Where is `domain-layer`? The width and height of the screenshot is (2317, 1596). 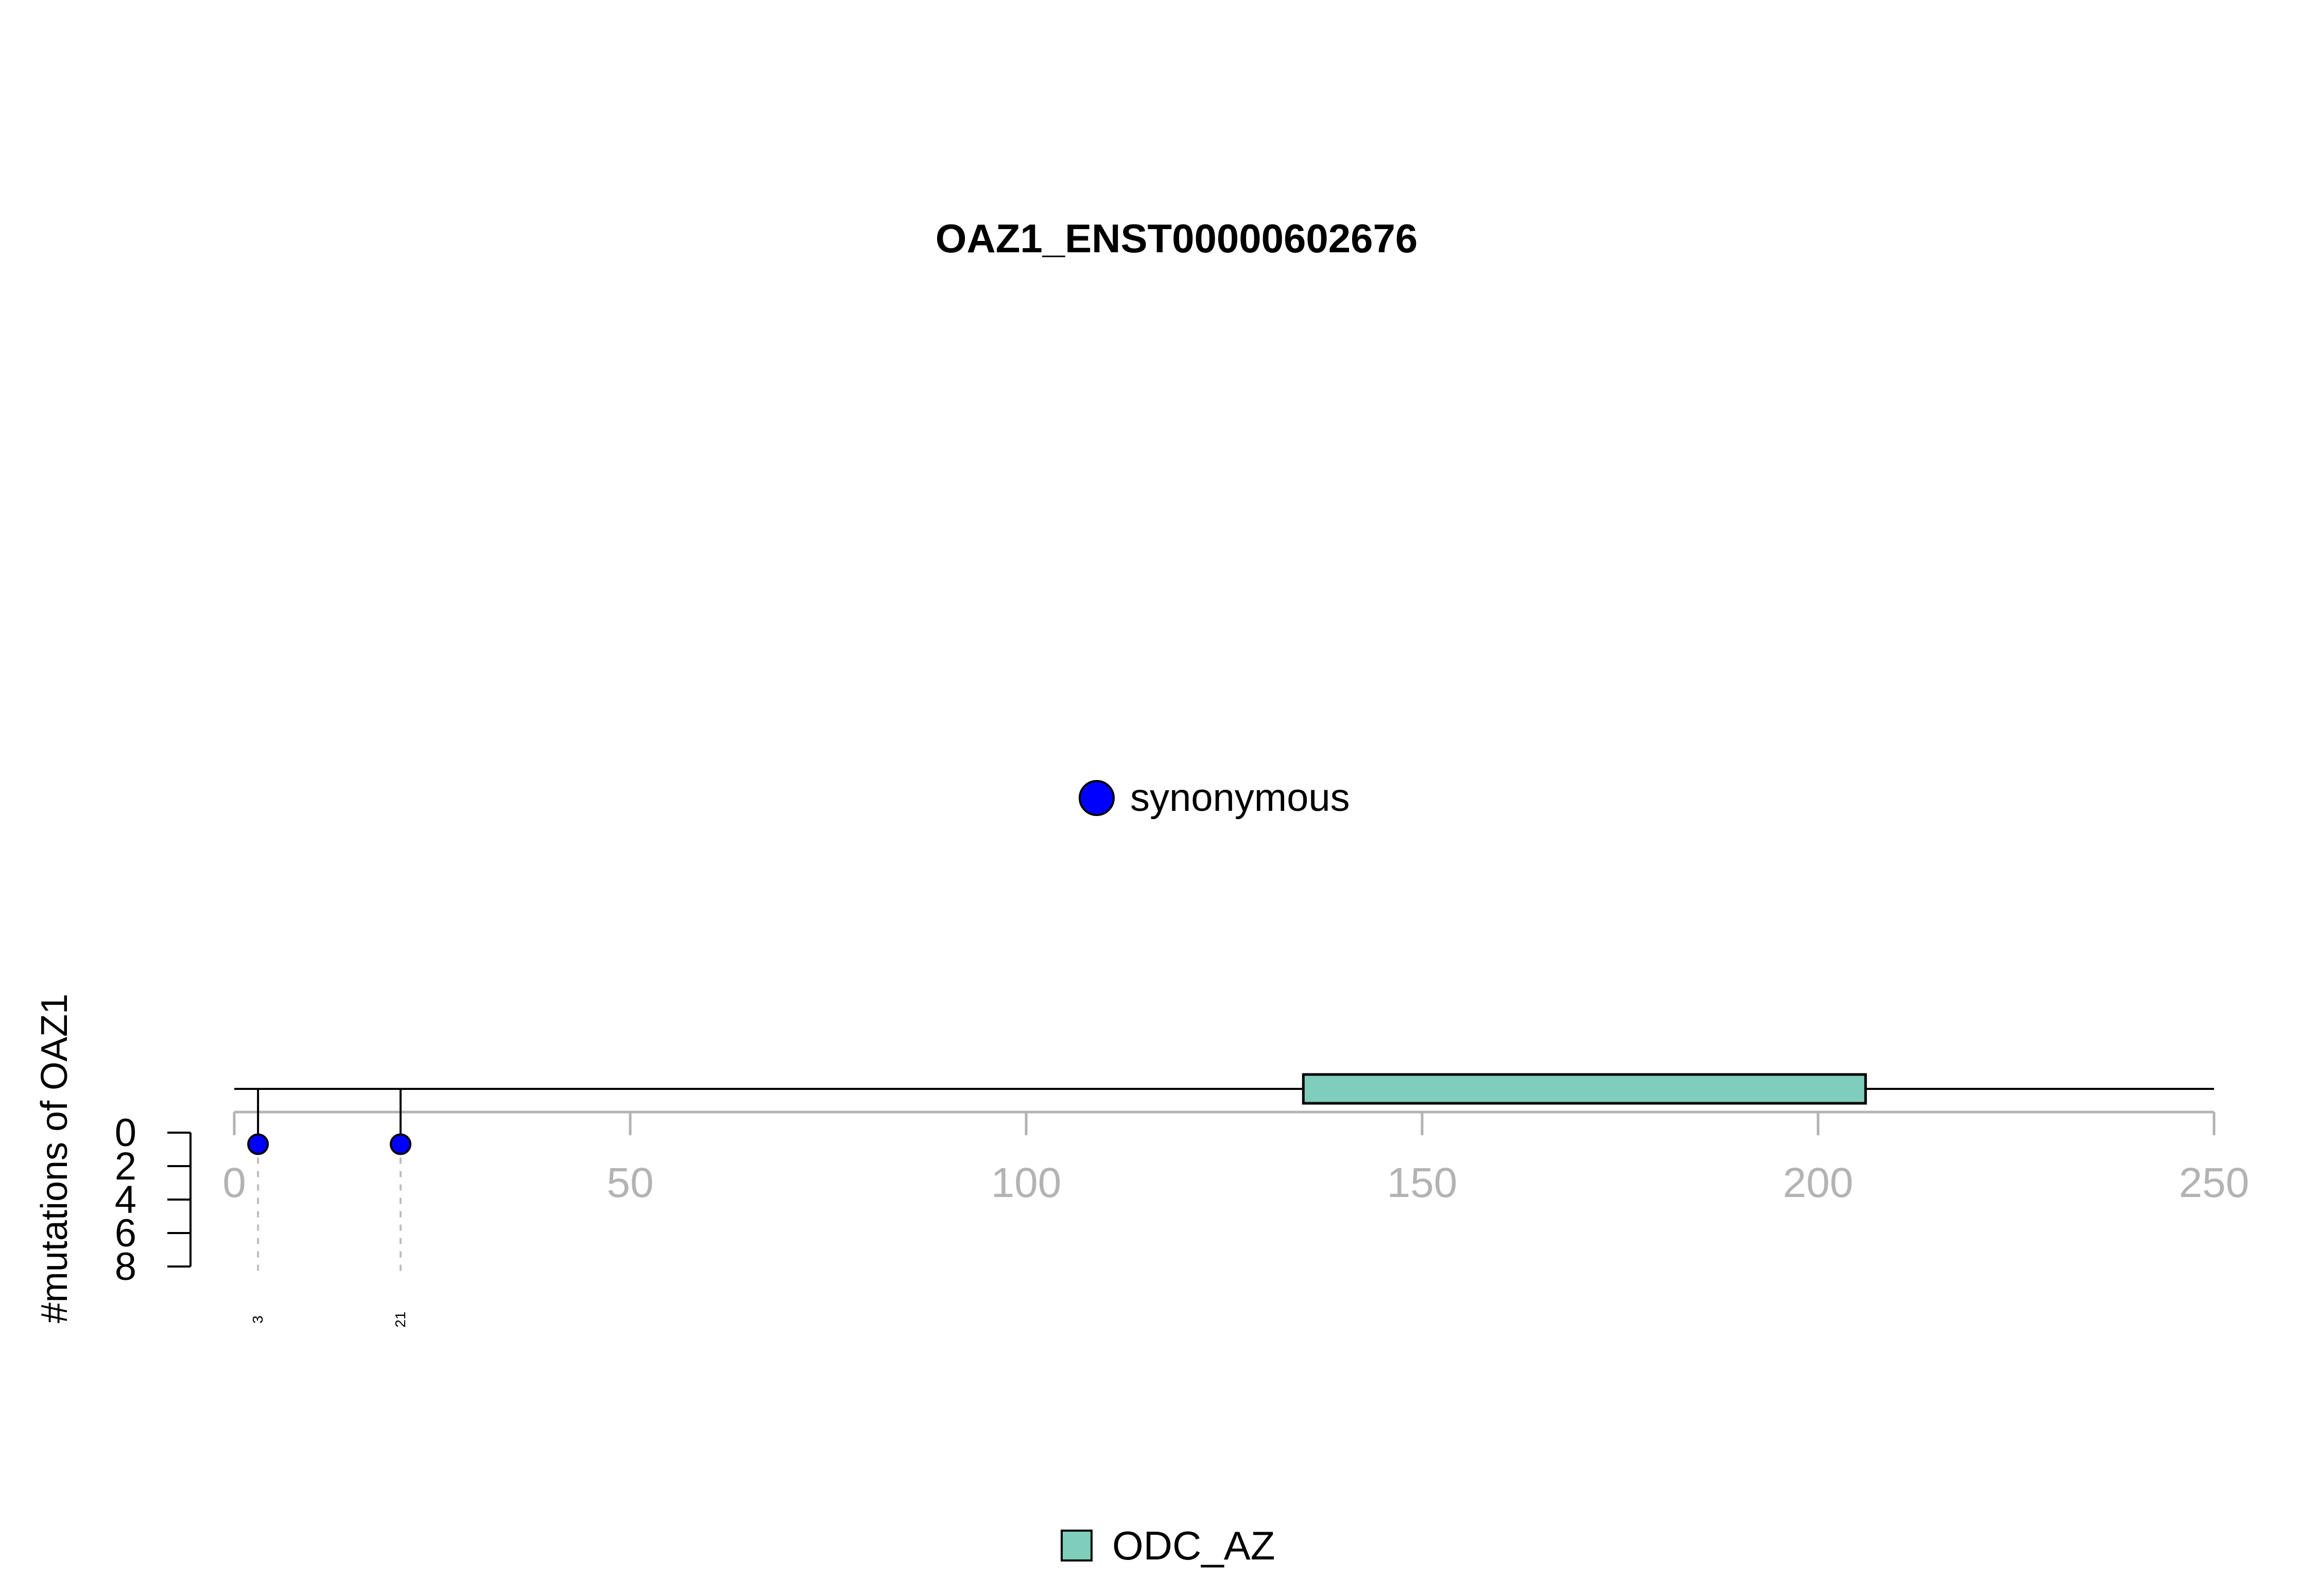 domain-layer is located at coordinates (1584, 1089).